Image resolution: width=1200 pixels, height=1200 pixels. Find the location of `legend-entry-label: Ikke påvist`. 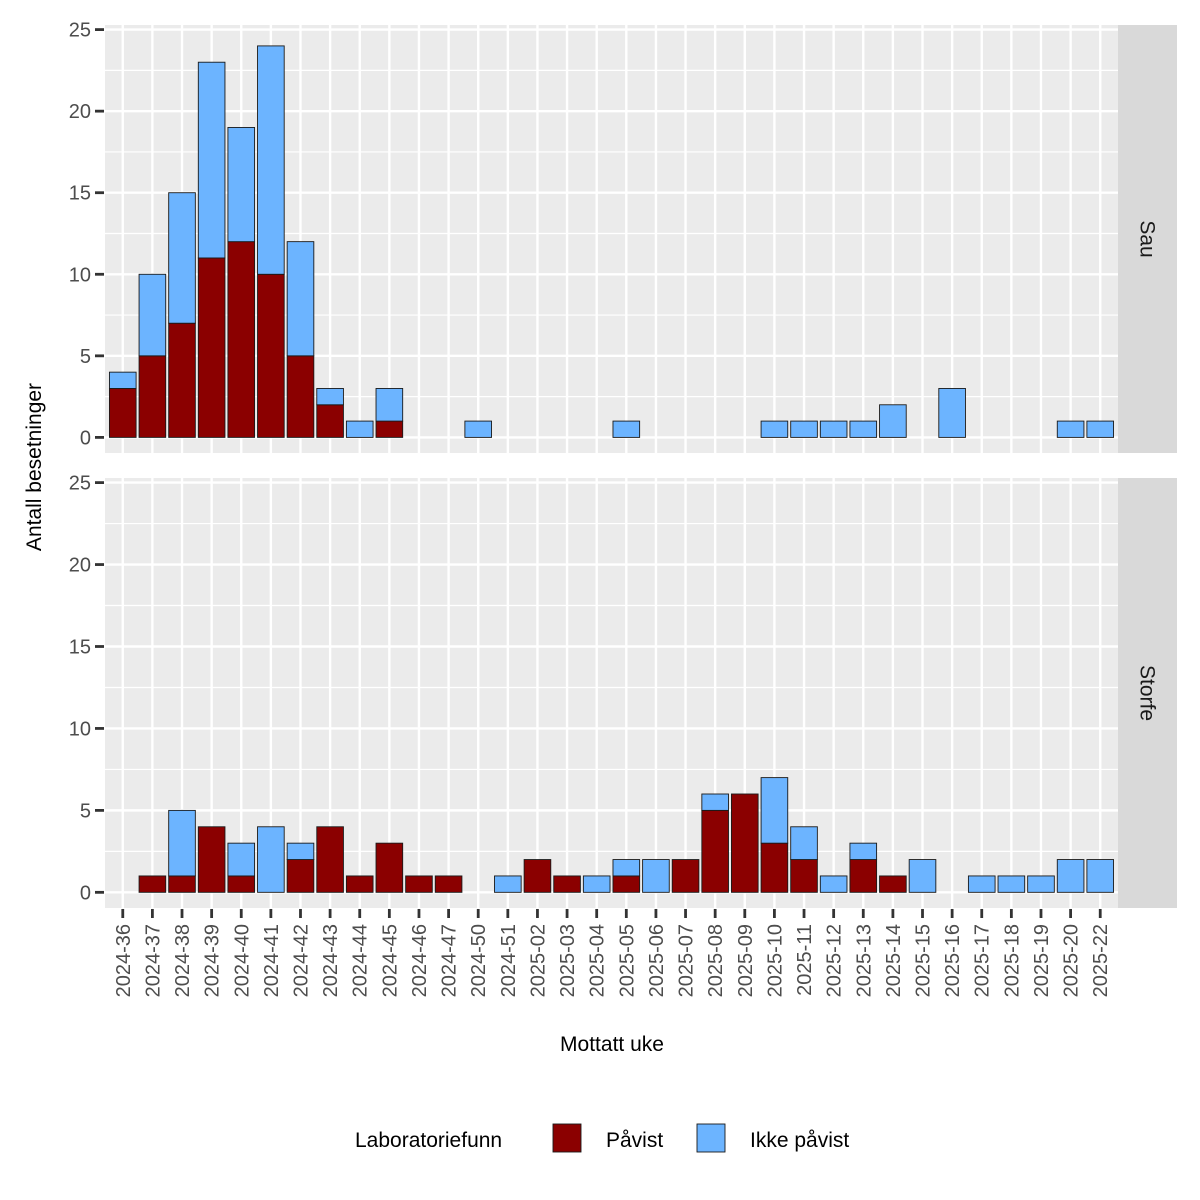

legend-entry-label: Ikke påvist is located at coordinates (799, 1140).